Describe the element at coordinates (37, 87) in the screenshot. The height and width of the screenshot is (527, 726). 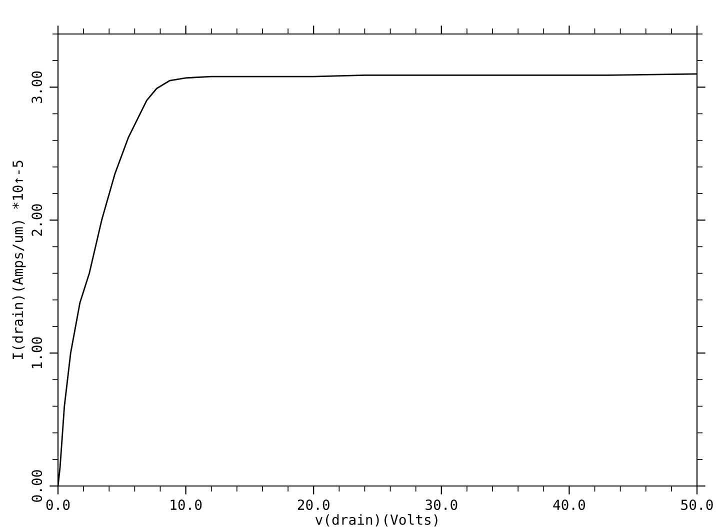
I see `y-tick-label: 3.00` at that location.